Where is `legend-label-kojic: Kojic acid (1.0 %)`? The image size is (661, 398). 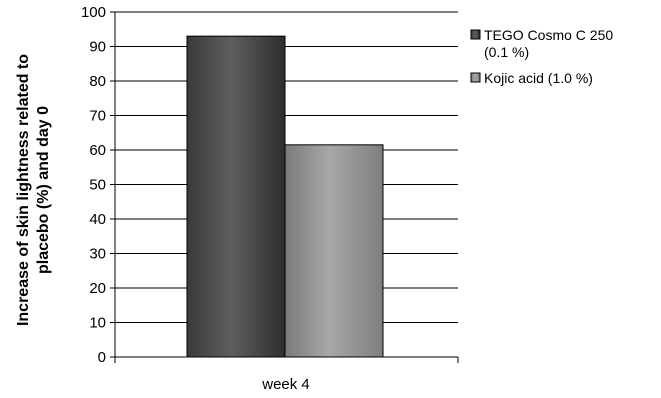
legend-label-kojic: Kojic acid (1.0 %) is located at coordinates (538, 78).